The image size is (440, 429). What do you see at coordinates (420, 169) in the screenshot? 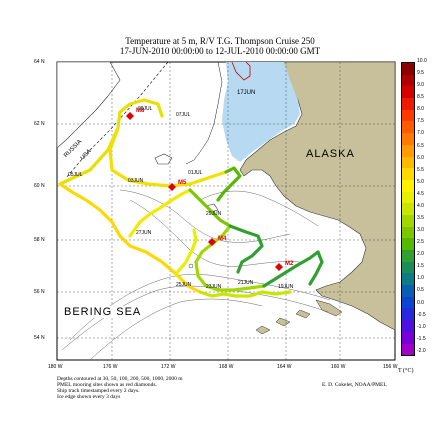
I see `colorbar-tick-label: 5.5` at bounding box center [420, 169].